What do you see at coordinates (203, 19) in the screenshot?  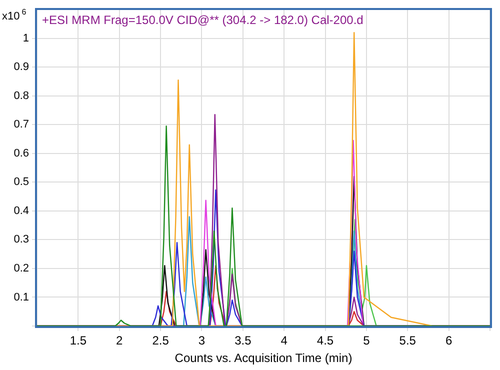 I see `chart-title: +ESI MRM Frag=150.0V CID@** (304.2 -> 182.0) Cal-200.d` at bounding box center [203, 19].